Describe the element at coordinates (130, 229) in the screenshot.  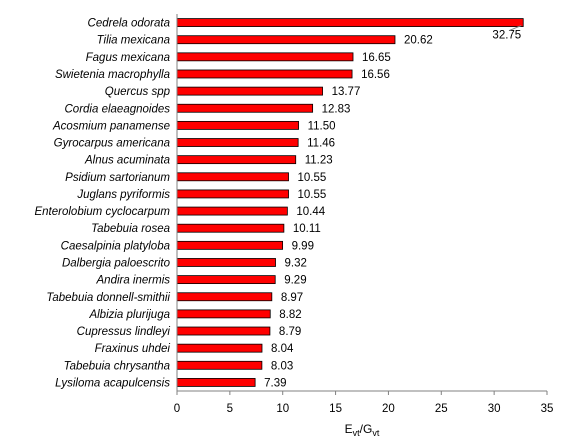
I see `category-label: Tabebuia rosea` at that location.